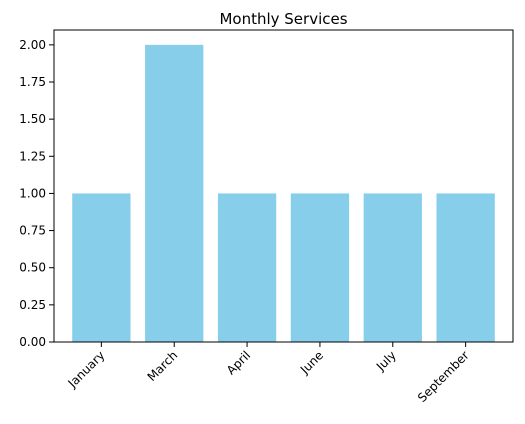 This screenshot has width=525, height=424. I want to click on bar-march, so click(174, 193).